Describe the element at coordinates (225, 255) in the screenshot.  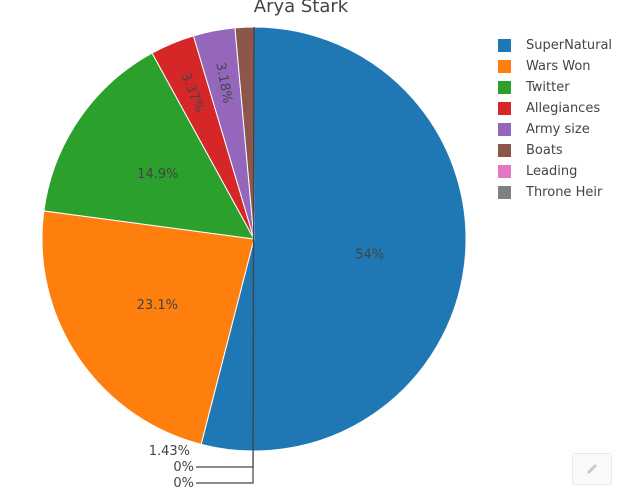
I see `leader-line-throne-heir` at that location.